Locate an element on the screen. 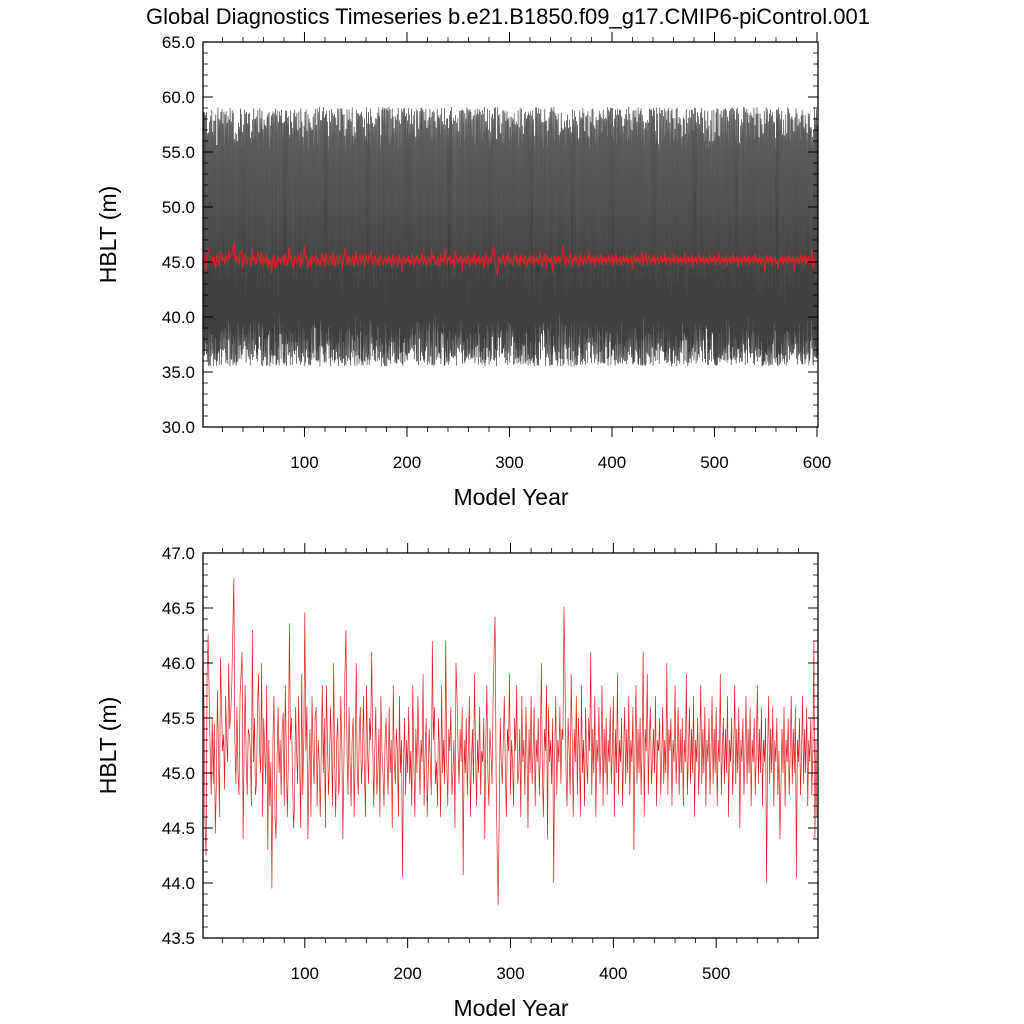 The image size is (1024, 1024). top-xtick-label: 100 is located at coordinates (304, 462).